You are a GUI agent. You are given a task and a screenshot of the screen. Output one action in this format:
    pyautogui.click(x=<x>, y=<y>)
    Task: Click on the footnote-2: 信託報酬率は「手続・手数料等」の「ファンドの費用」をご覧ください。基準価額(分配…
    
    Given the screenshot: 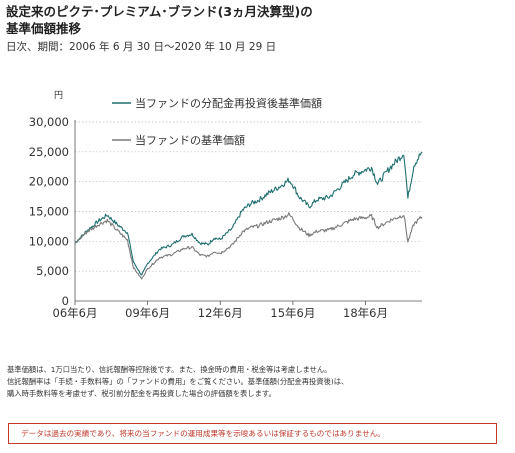 What is the action you would take?
    pyautogui.click(x=178, y=381)
    